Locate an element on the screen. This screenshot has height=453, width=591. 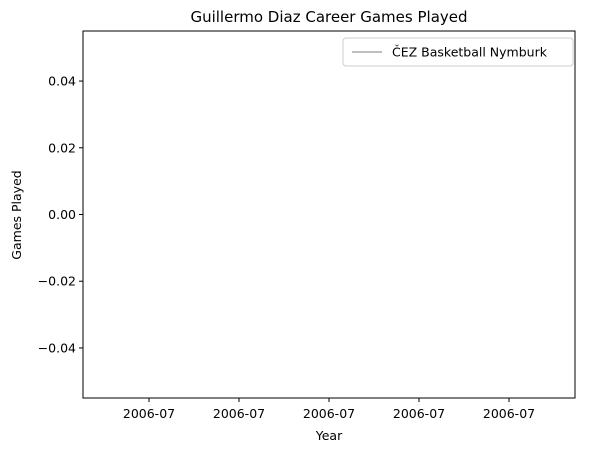
y-axis-ticks: 0.04 0.02 0.00 −0.02 −0.04 is located at coordinates (60, 214).